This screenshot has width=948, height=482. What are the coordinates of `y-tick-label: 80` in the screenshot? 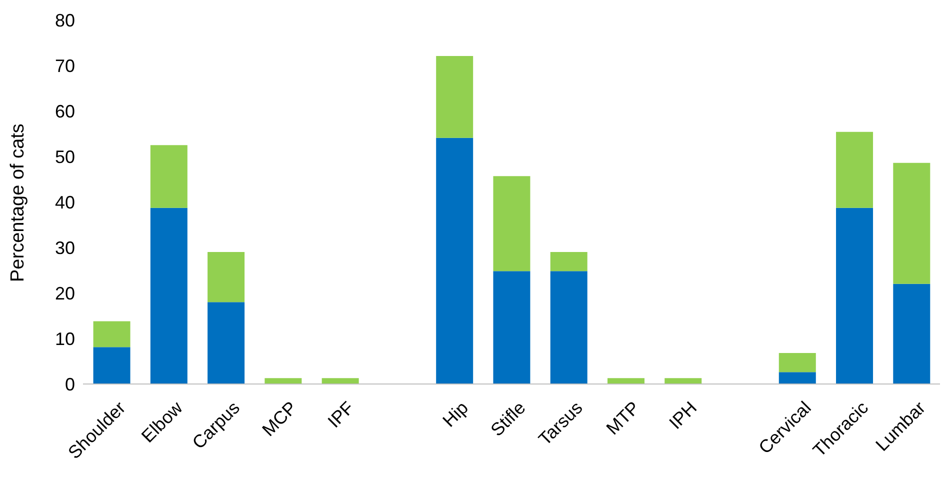 It's located at (64, 20).